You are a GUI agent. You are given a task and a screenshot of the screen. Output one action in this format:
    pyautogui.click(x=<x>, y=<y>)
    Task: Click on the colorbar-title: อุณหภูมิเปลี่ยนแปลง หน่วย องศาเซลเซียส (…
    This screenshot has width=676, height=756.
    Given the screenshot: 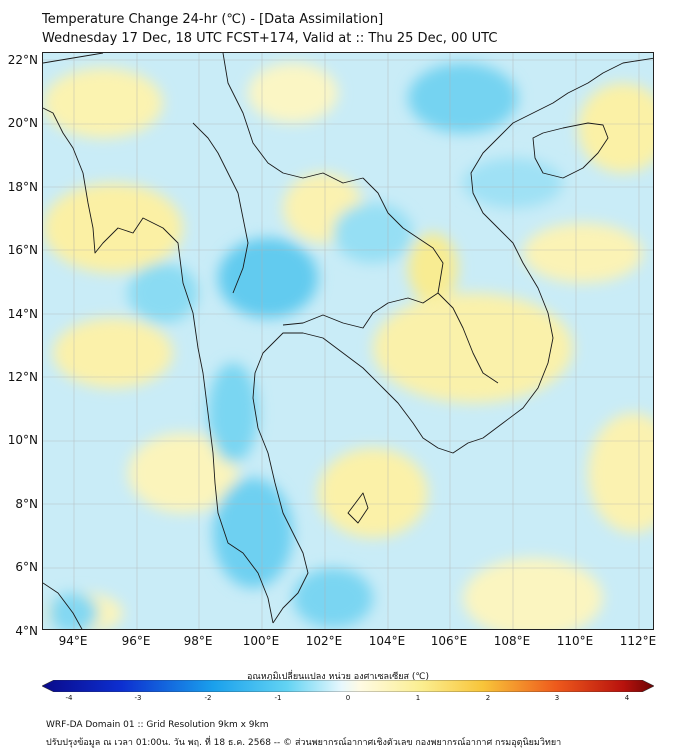 What is the action you would take?
    pyautogui.click(x=338, y=677)
    